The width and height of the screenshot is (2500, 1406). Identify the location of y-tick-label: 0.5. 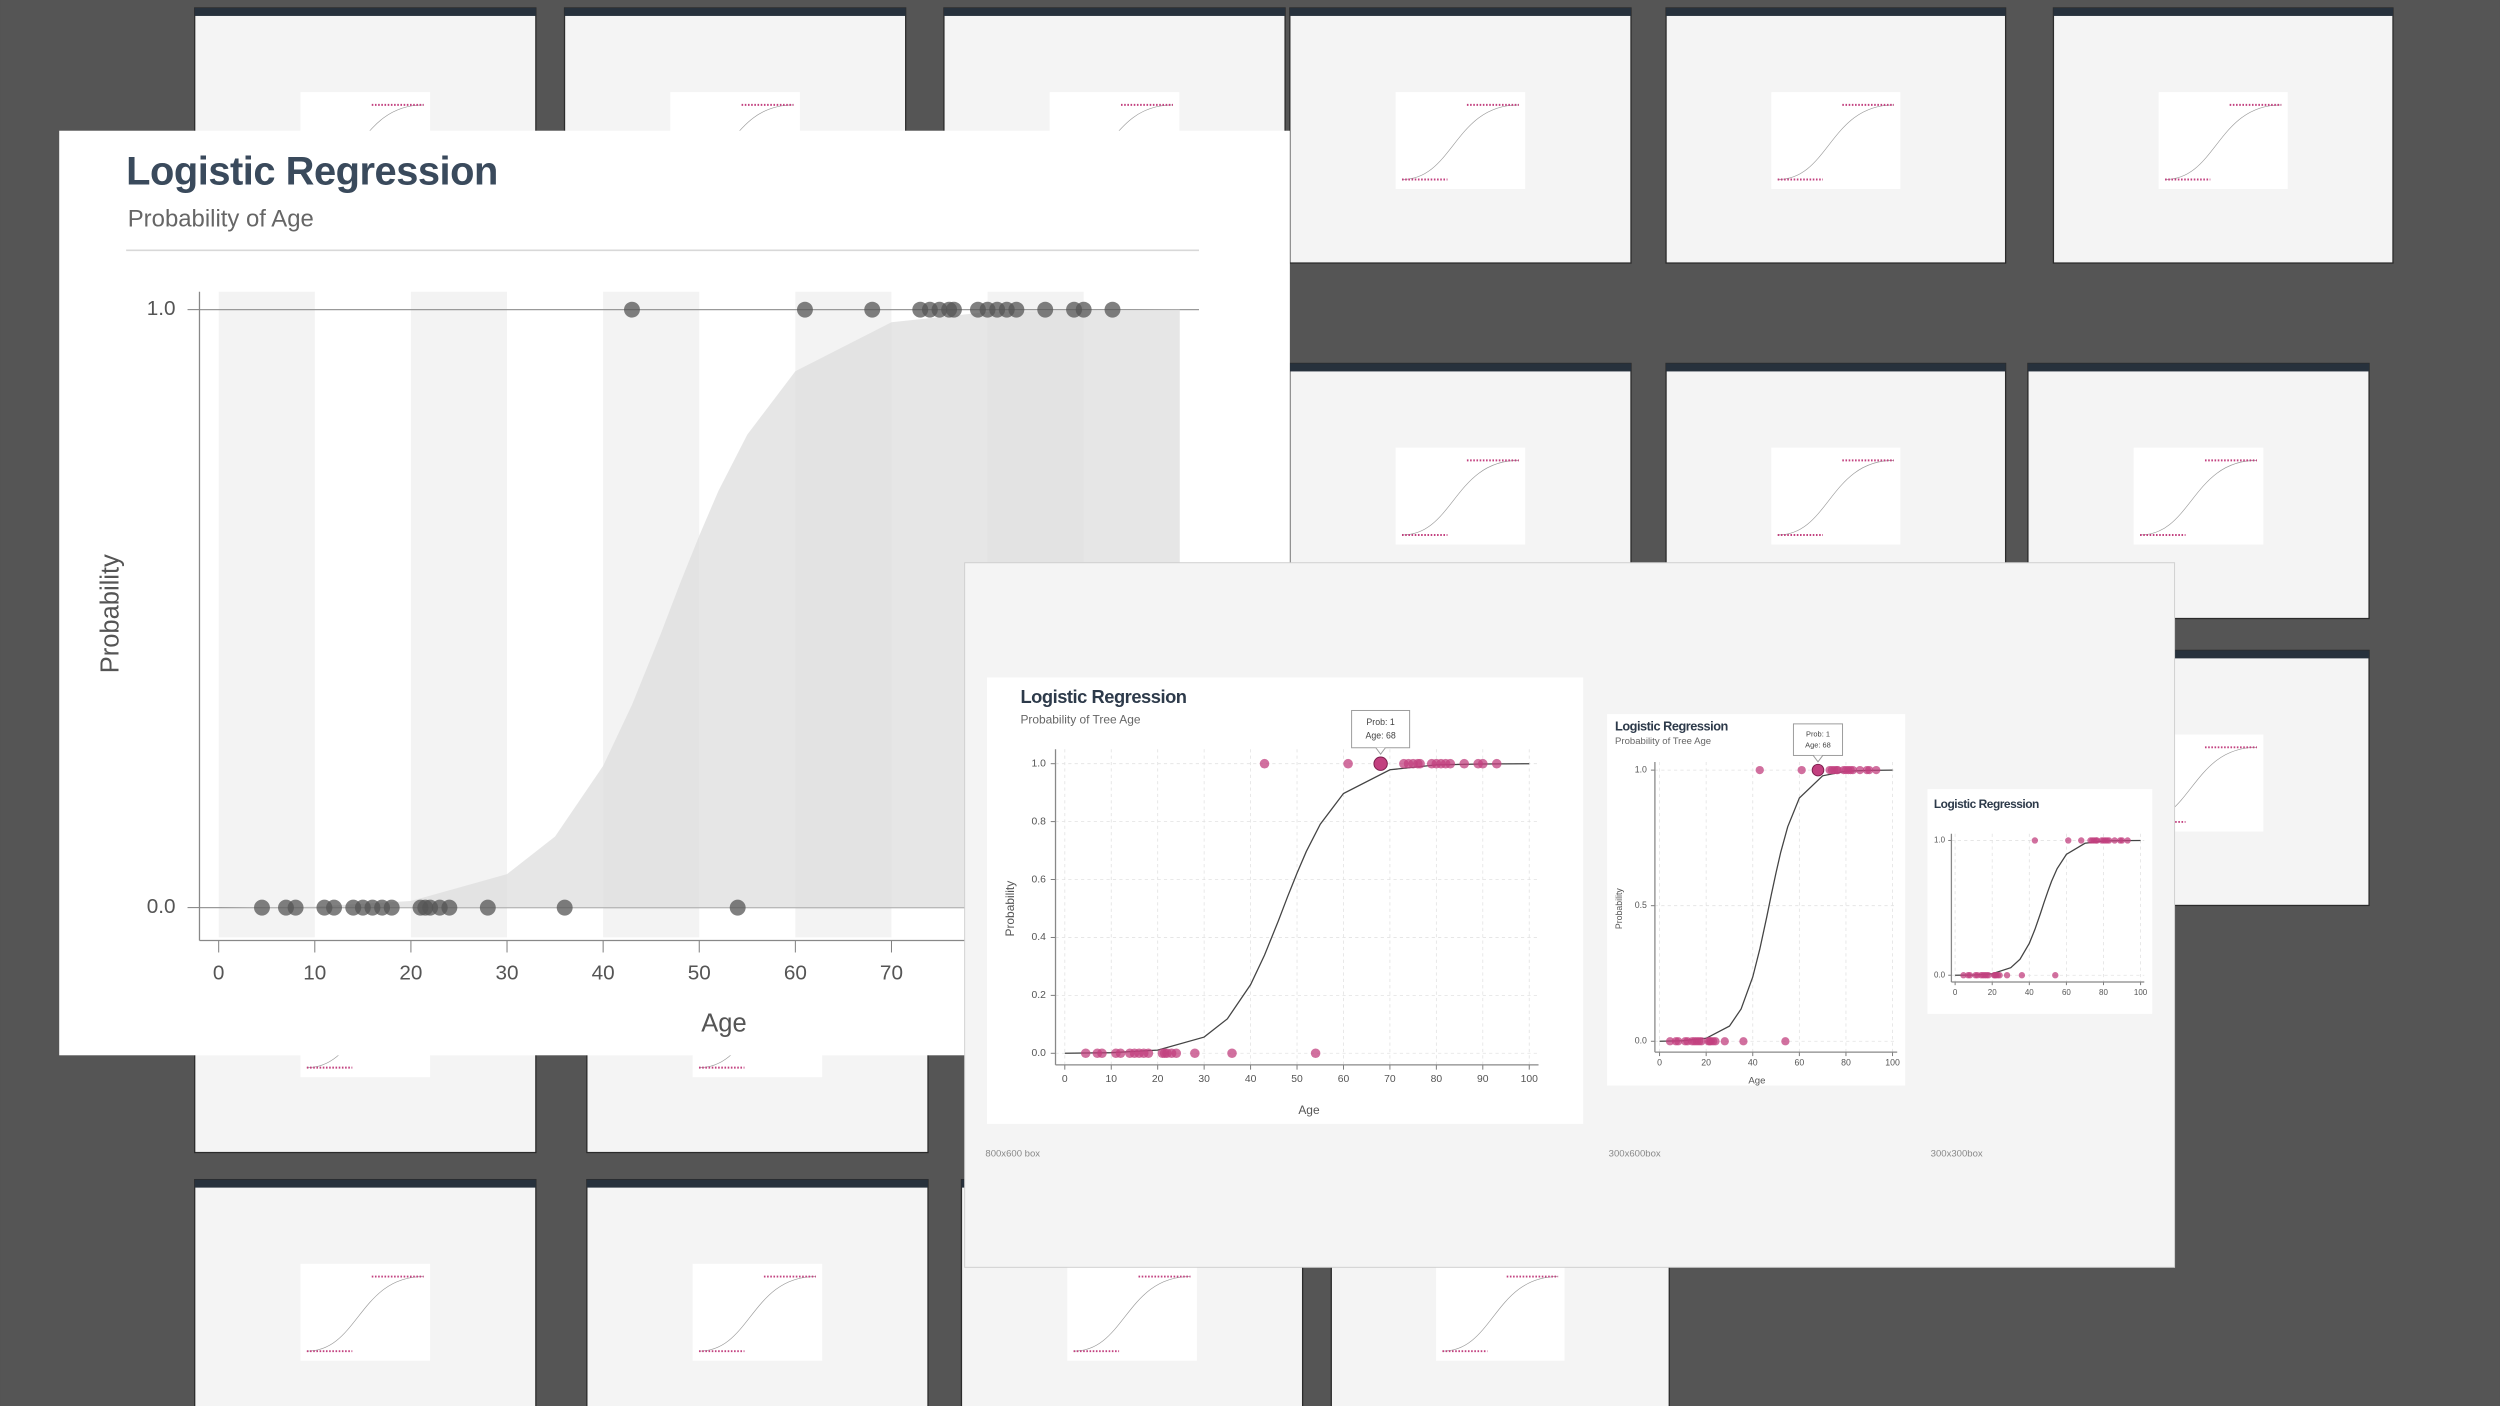
(1641, 905).